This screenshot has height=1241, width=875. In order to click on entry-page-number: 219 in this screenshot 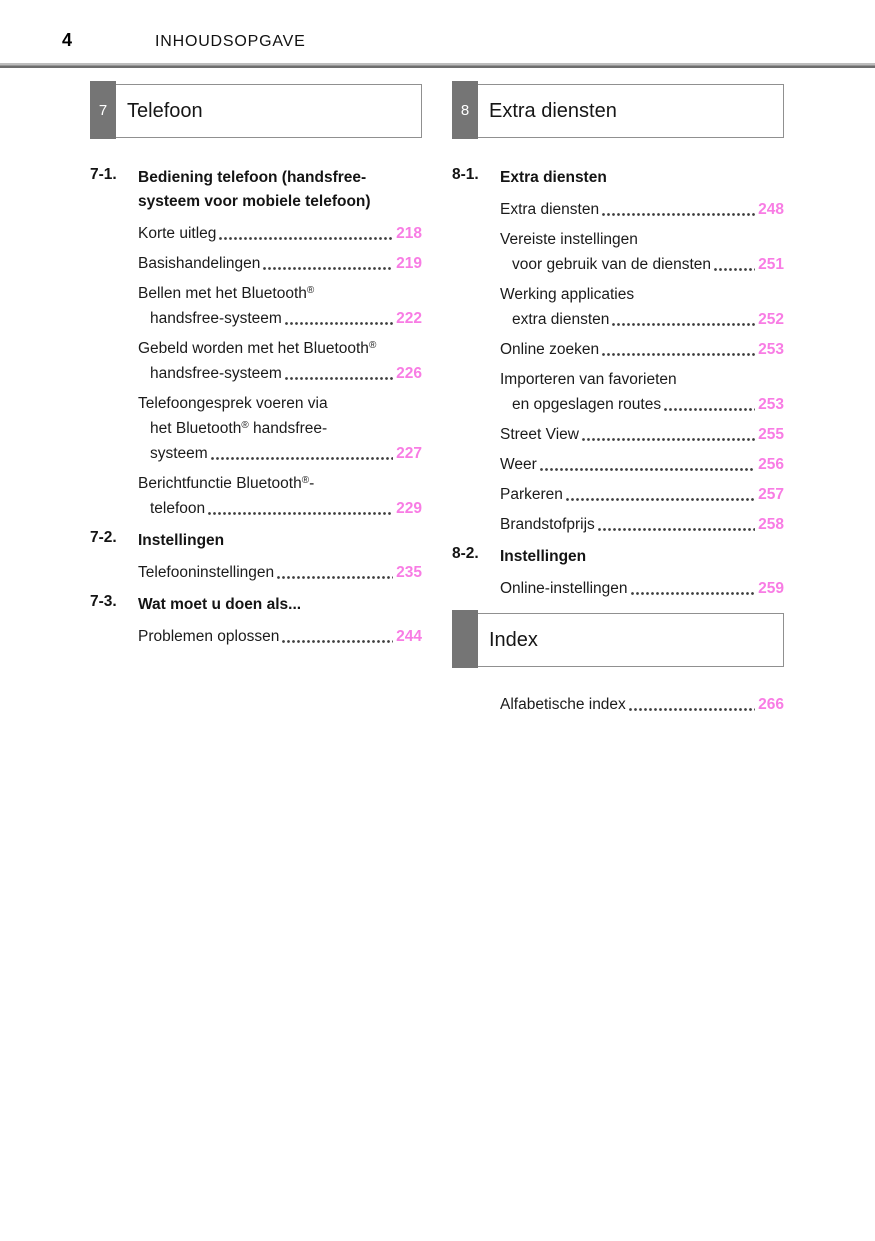, I will do `click(409, 263)`.